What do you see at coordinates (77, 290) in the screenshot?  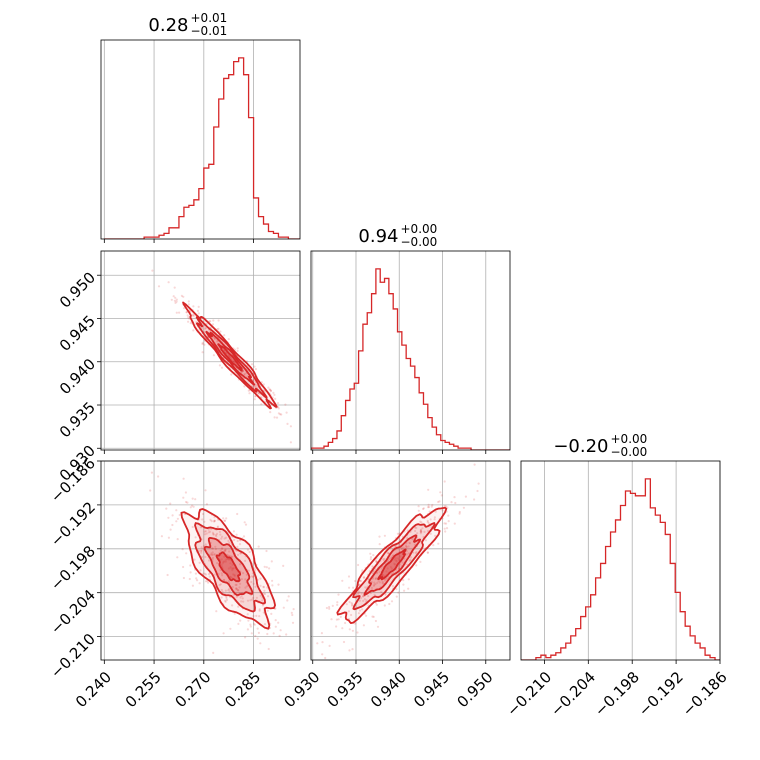 I see `y-tick-label: 0.950` at bounding box center [77, 290].